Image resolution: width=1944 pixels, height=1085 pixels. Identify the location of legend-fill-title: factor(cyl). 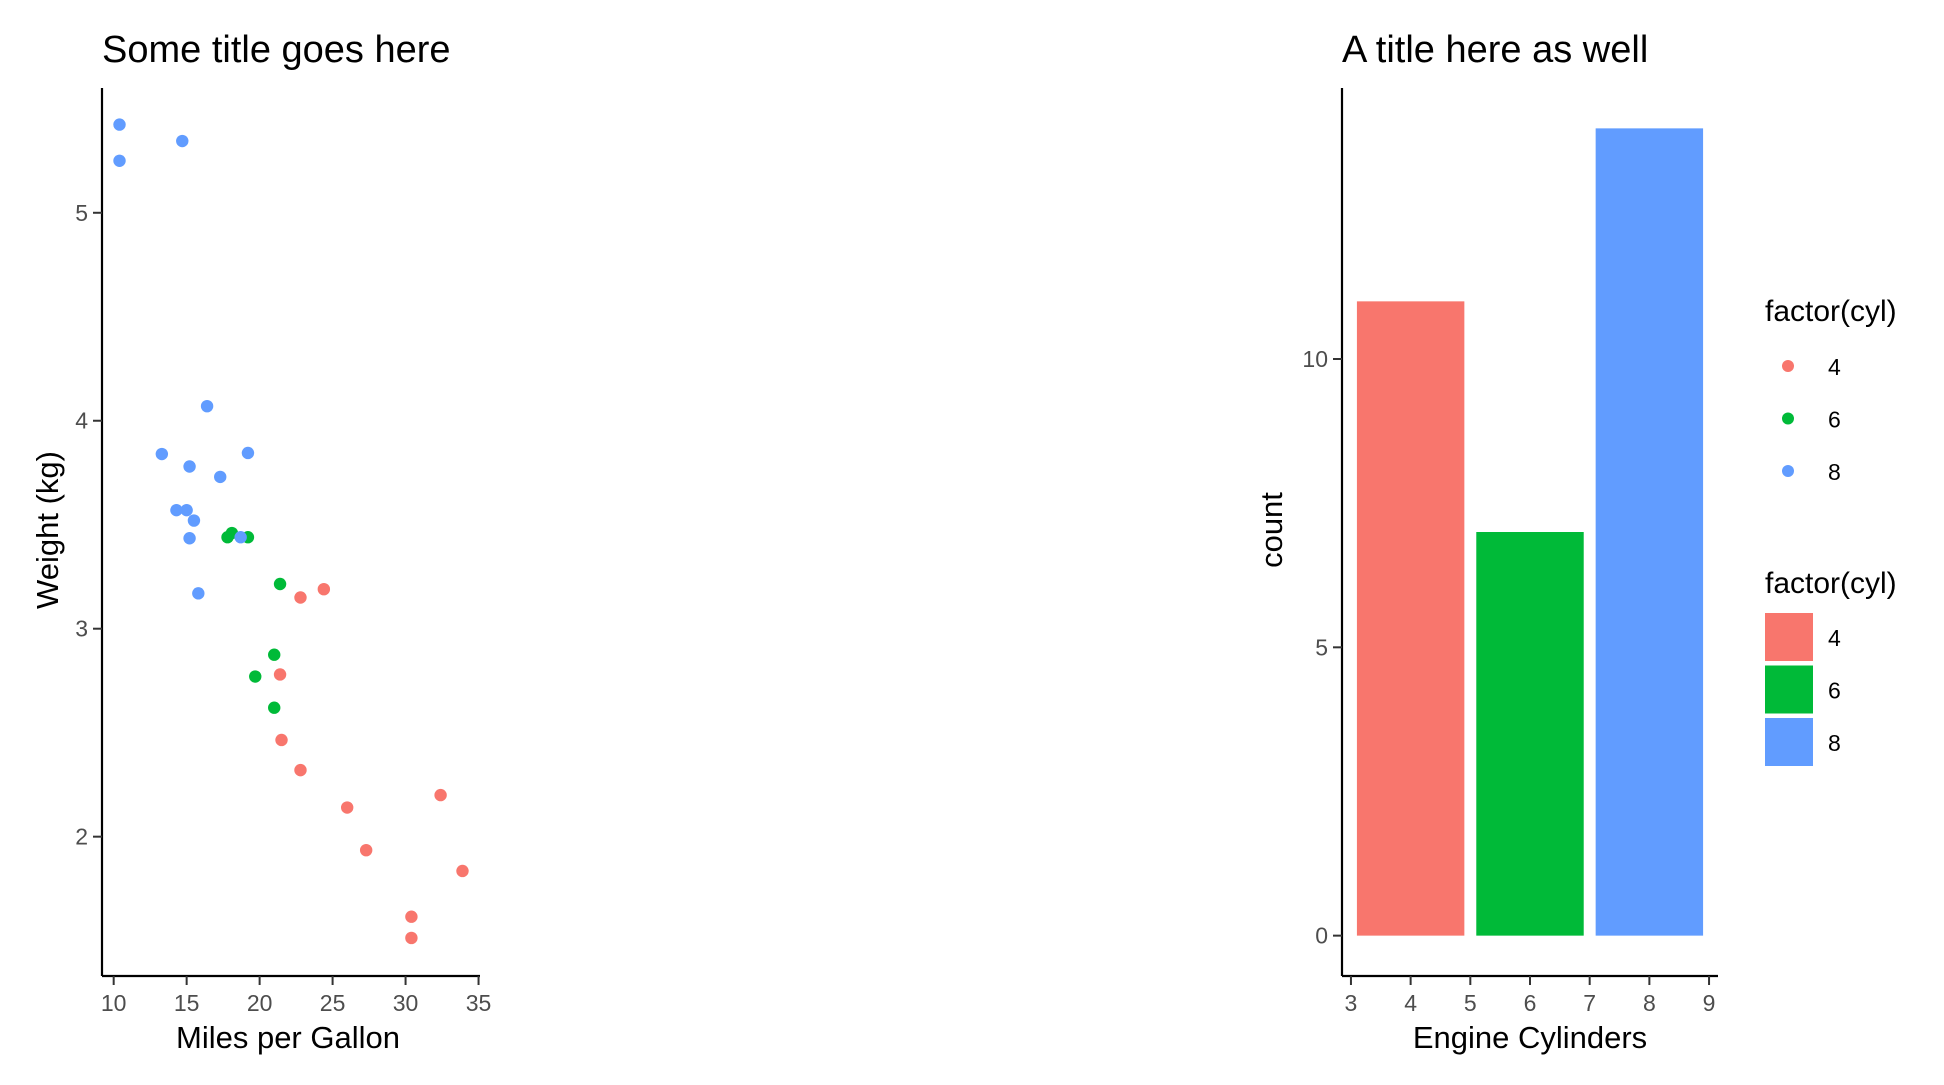
(1831, 583).